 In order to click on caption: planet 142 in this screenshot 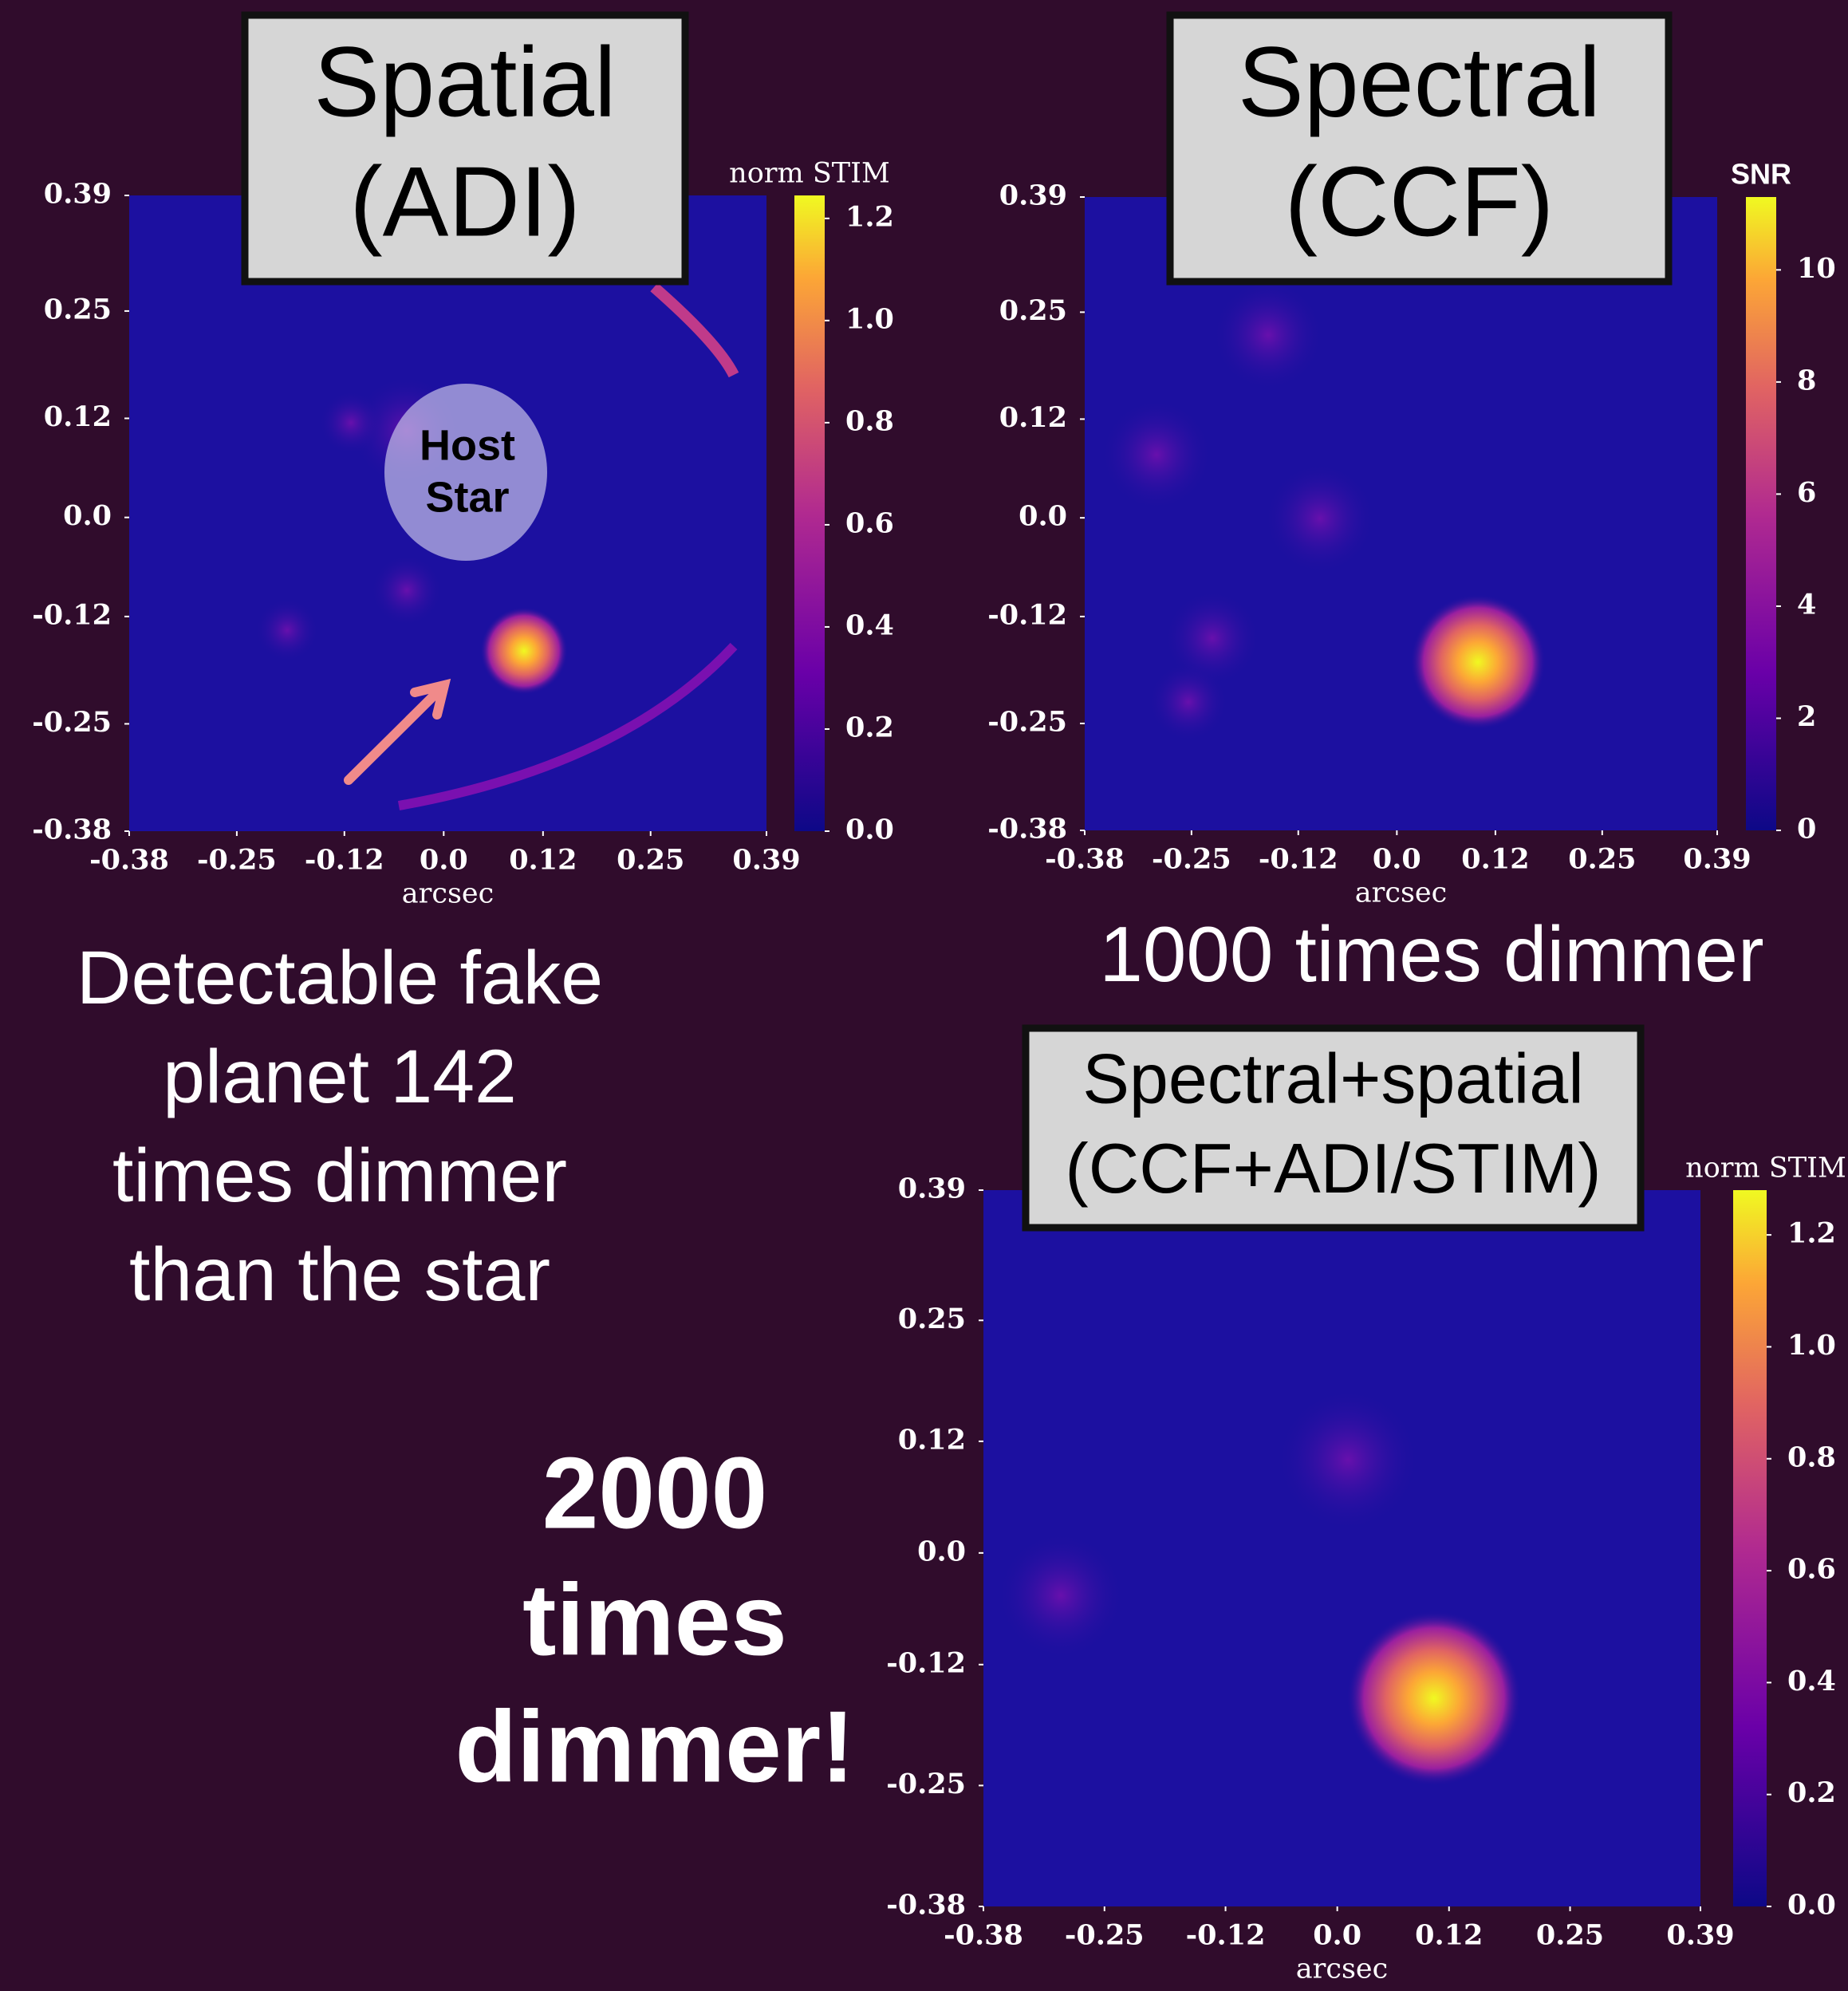, I will do `click(340, 1077)`.